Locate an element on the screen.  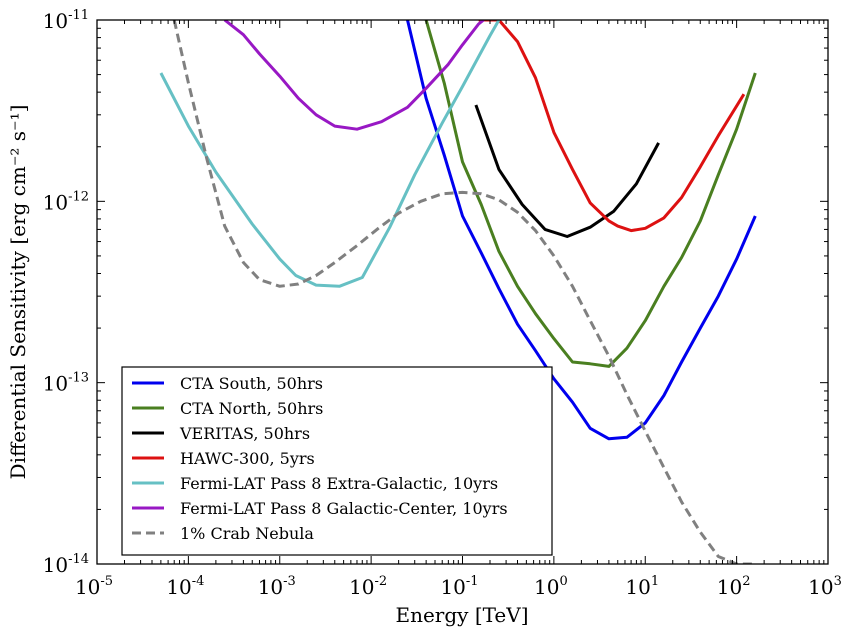
x-tick-label: 10⁻⁴ is located at coordinates (185, 586).